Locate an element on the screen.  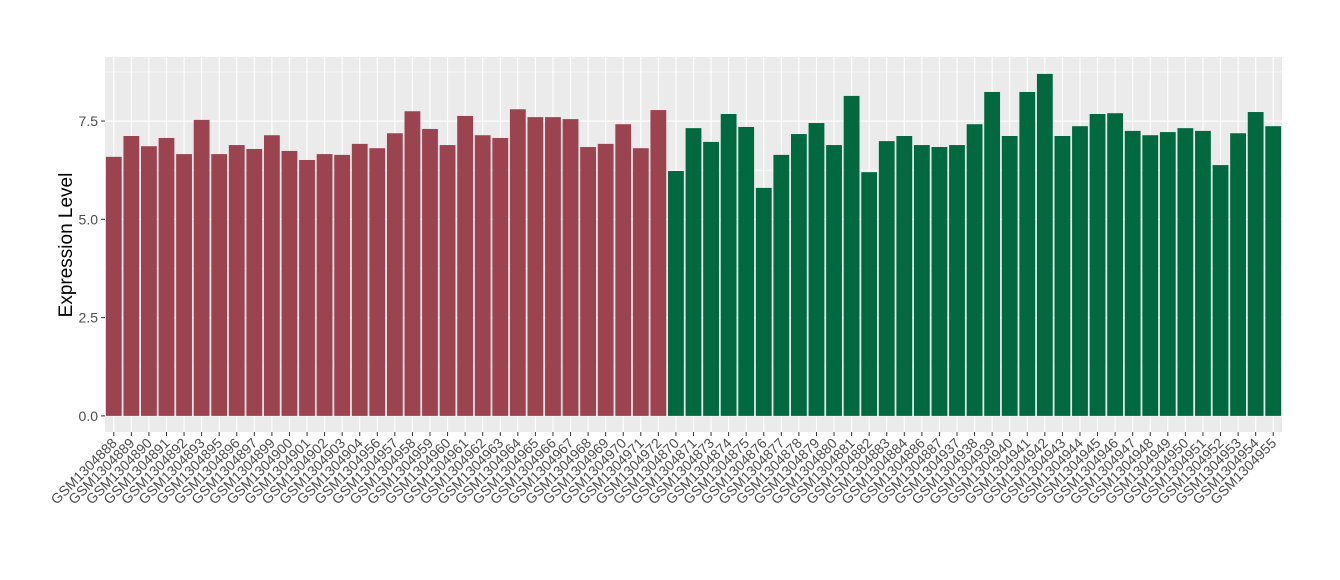
y-tick-label: 5.0 is located at coordinates (89, 219).